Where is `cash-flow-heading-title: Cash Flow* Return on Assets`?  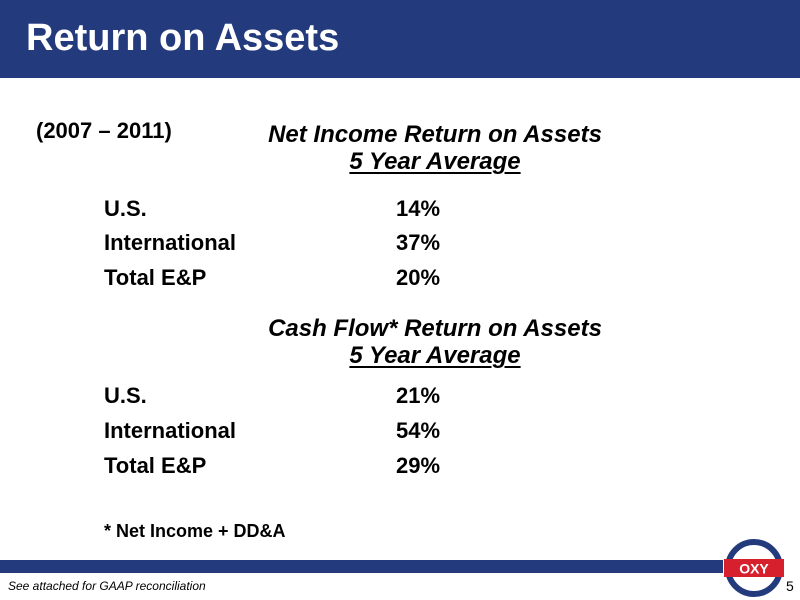 cash-flow-heading-title: Cash Flow* Return on Assets is located at coordinates (435, 328).